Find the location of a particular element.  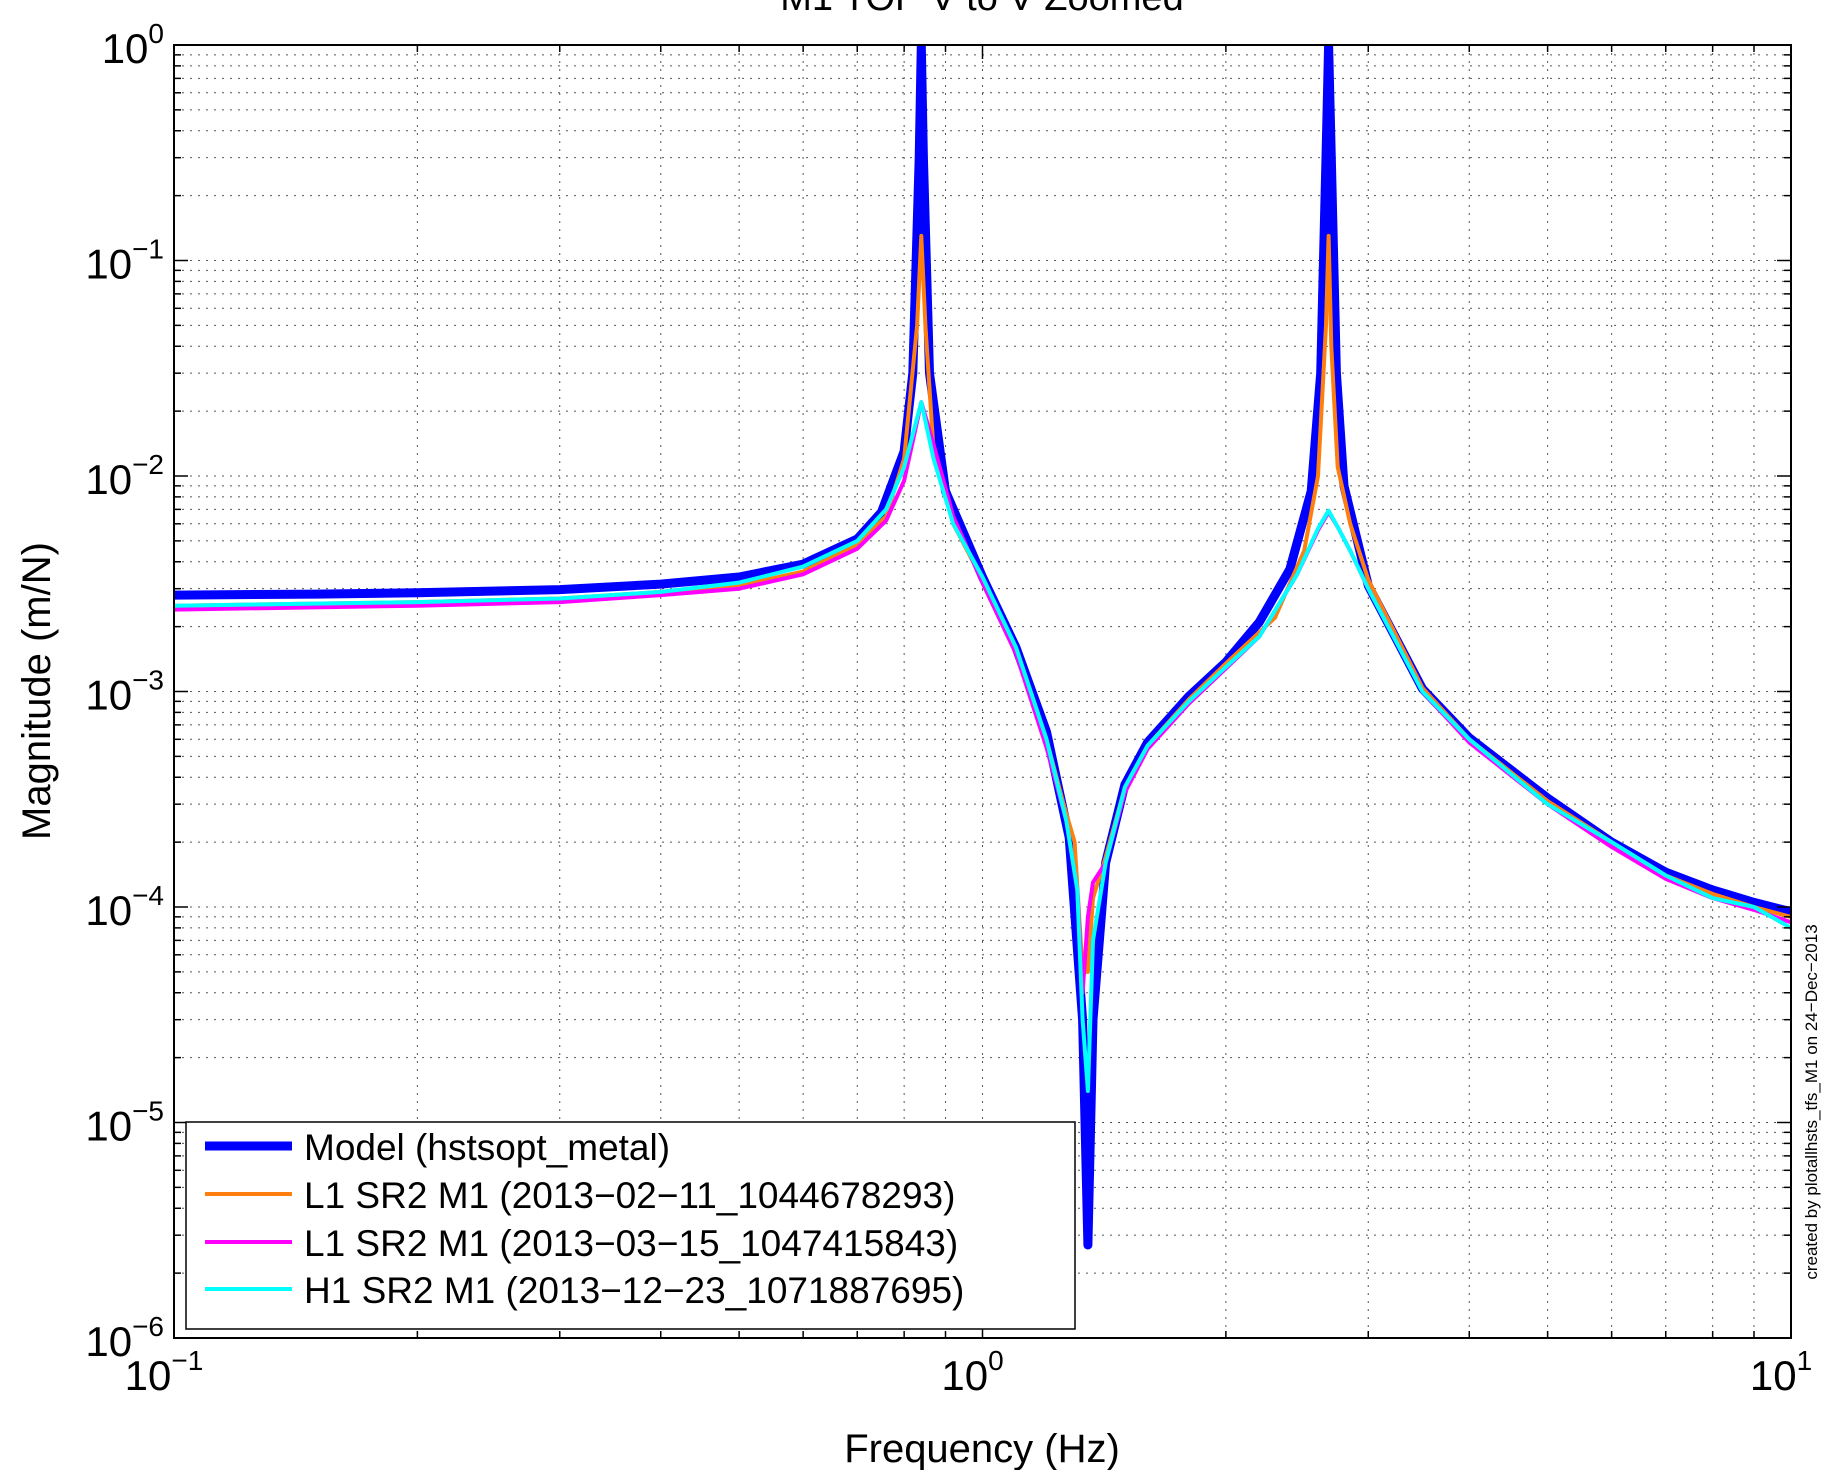

legend-label-3: L1 SR2 M1 (2013−03−15_1047415843) is located at coordinates (631, 1243).